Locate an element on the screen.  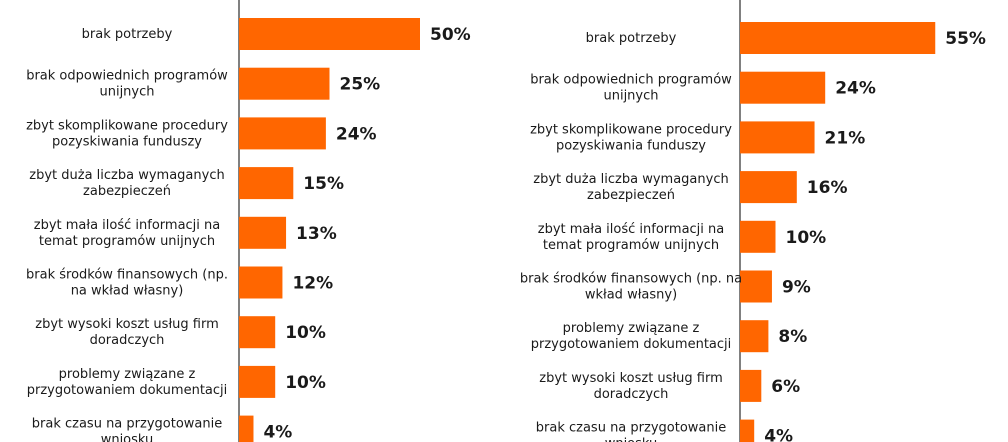
value-label: 9% is located at coordinates (796, 288).